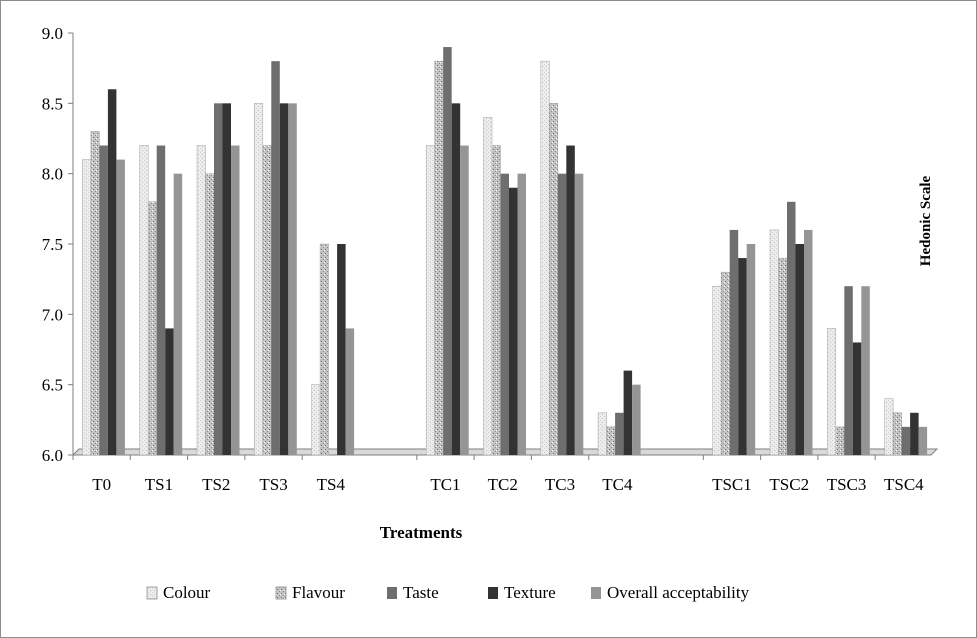  What do you see at coordinates (187, 592) in the screenshot?
I see `legend-label-colour: Colour` at bounding box center [187, 592].